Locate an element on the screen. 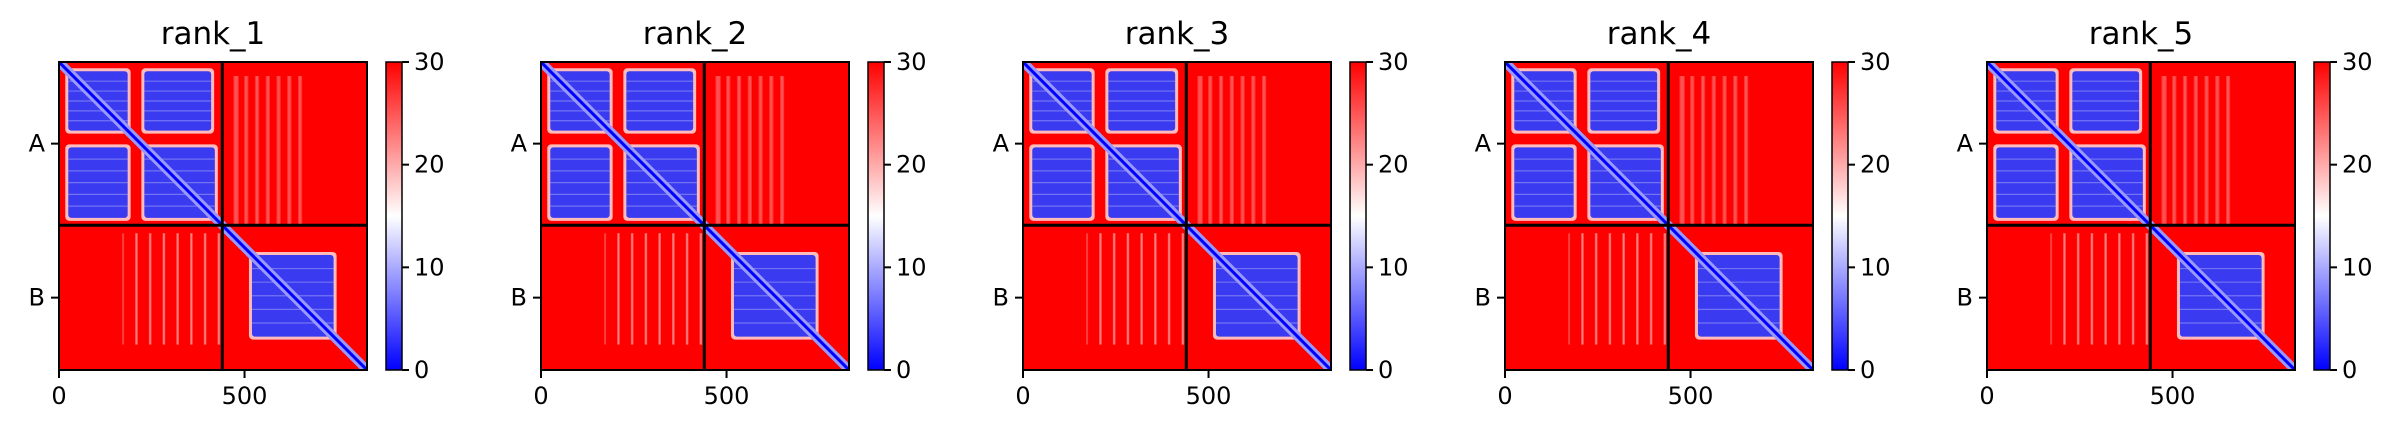 This screenshot has height=438, width=2401. panel-title: rank_2 is located at coordinates (695, 34).